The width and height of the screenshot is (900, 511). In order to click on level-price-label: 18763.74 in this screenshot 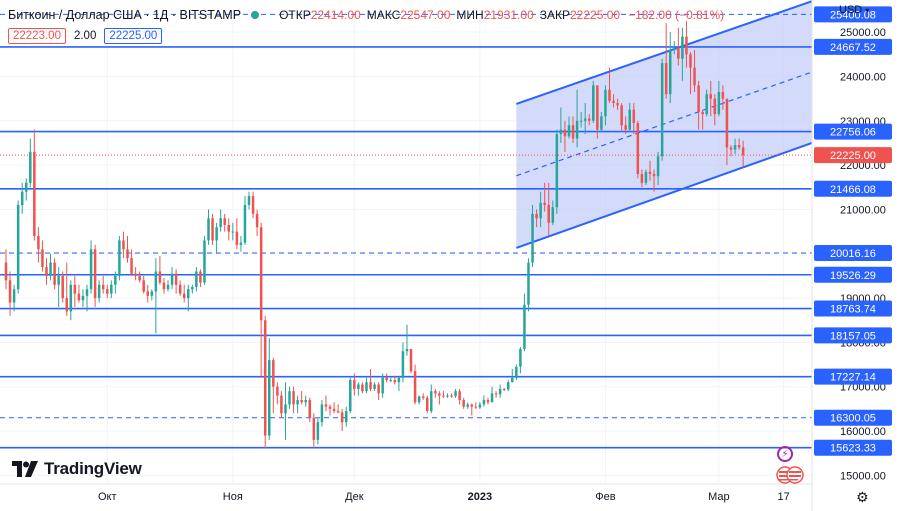, I will do `click(853, 310)`.